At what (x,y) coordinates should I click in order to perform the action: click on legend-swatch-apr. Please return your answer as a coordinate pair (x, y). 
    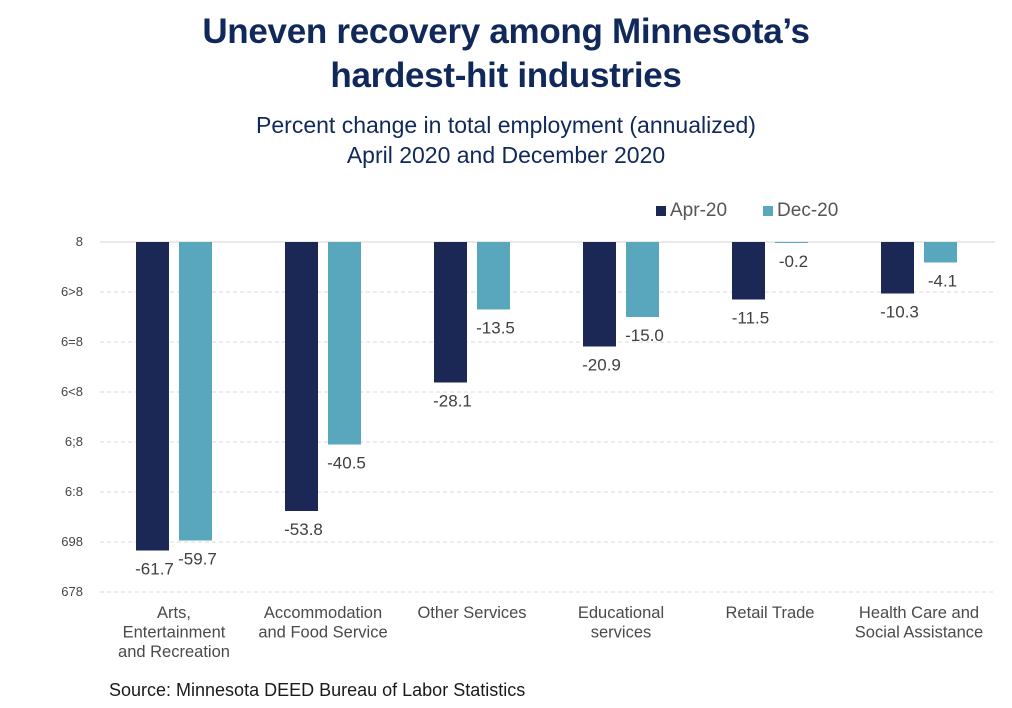
    Looking at the image, I should click on (661, 211).